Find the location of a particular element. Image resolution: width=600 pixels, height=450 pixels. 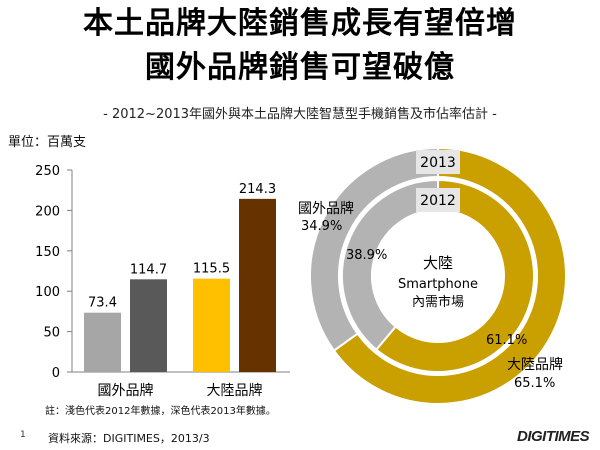

slice-percent-label: 65.1% is located at coordinates (534, 383).